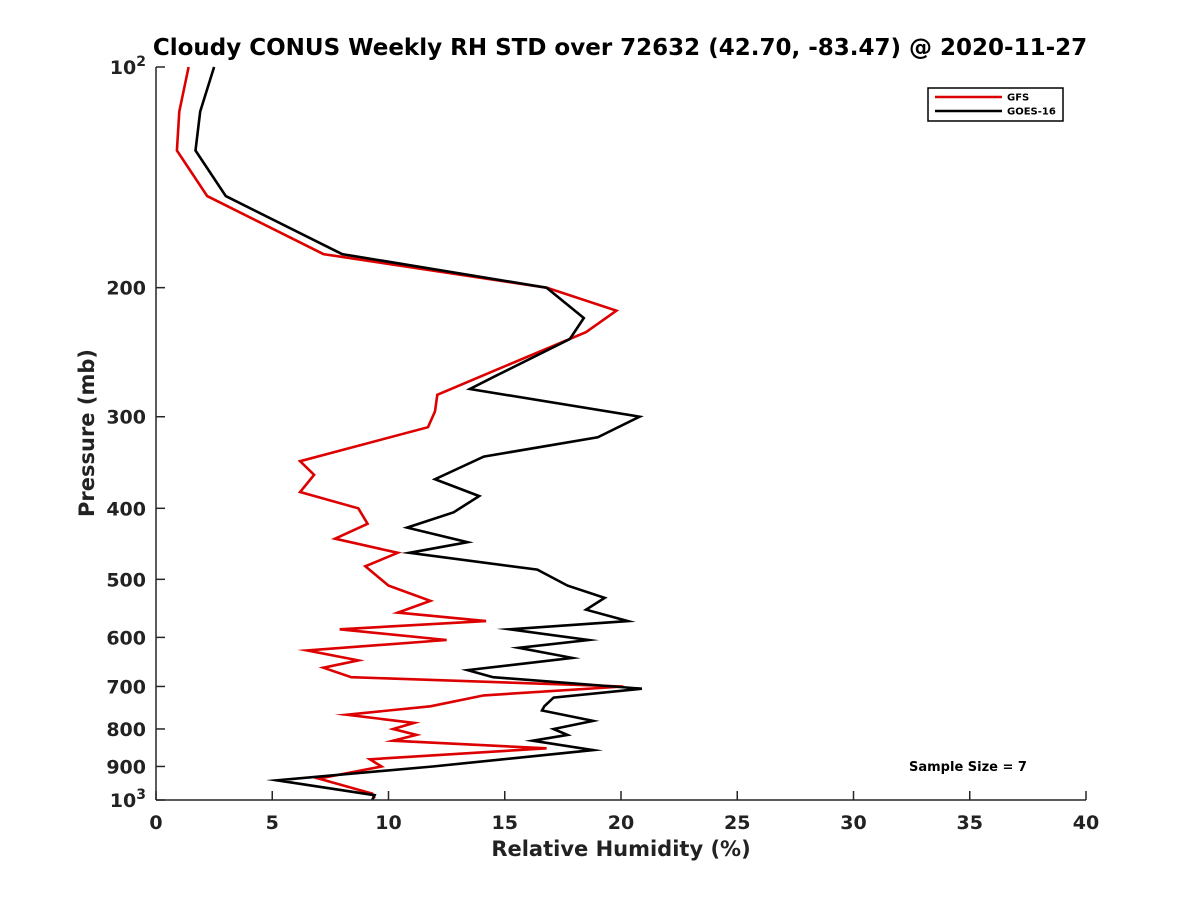 This screenshot has width=1200, height=900. Describe the element at coordinates (621, 823) in the screenshot. I see `x-tick-label: 20` at that location.